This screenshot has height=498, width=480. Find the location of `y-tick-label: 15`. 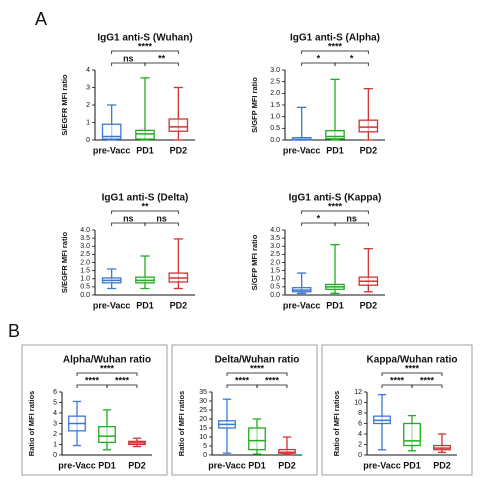

y-tick-label: 15 is located at coordinates (203, 428).